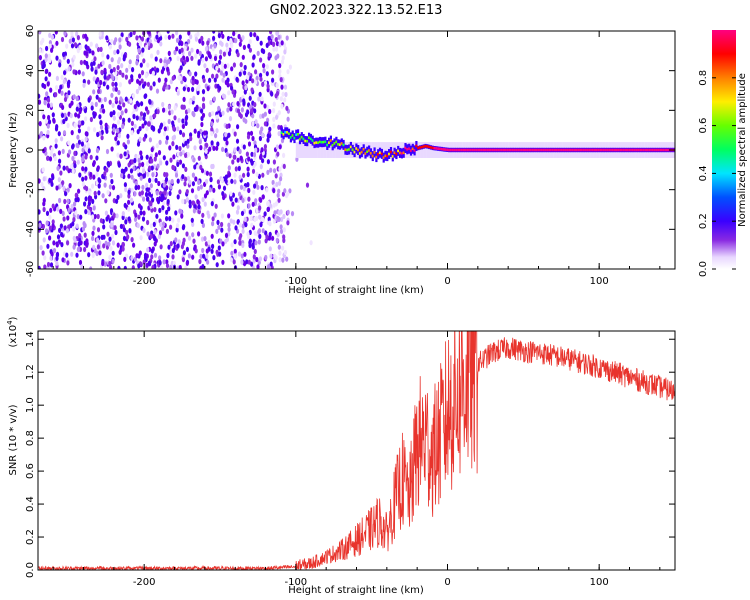 The image size is (750, 600). I want to click on colorbar-tick-label: 0.8, so click(703, 78).